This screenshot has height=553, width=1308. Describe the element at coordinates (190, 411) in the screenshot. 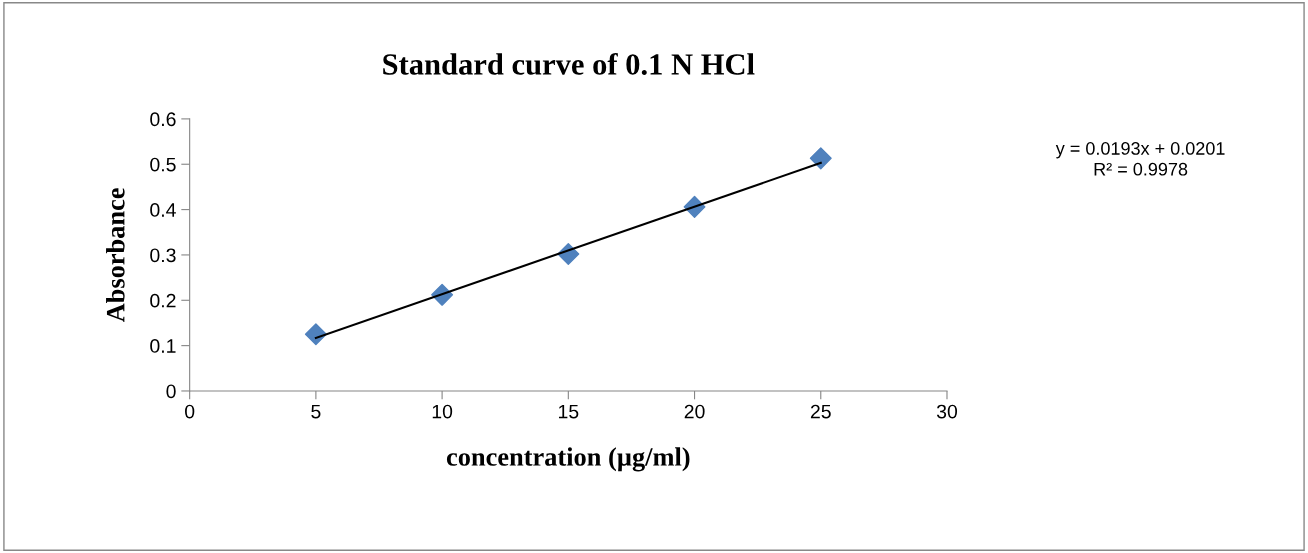

I see `x-tick-label: 0` at that location.